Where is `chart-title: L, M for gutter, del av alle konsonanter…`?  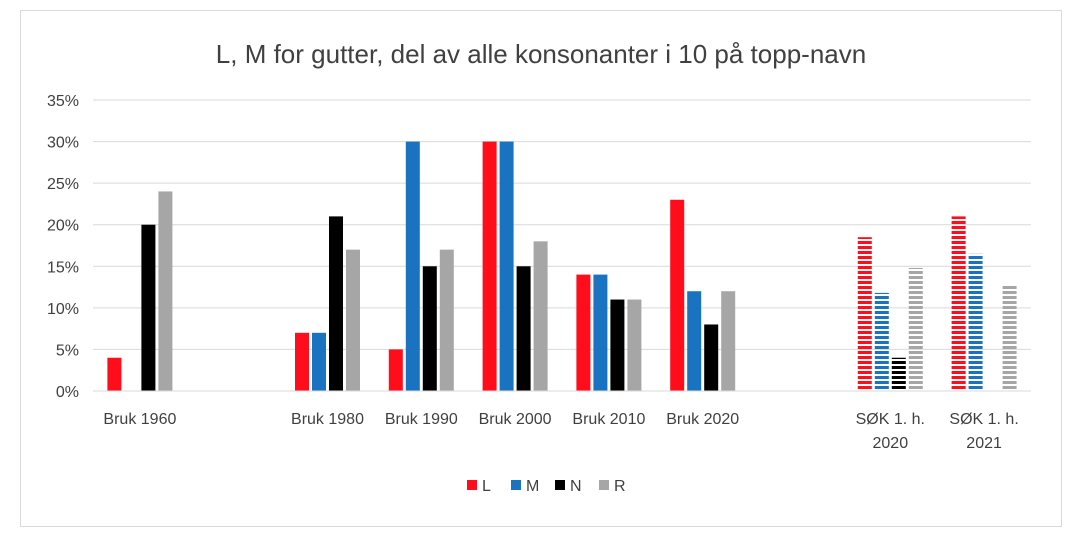 chart-title: L, M for gutter, del av alle konsonanter… is located at coordinates (541, 54).